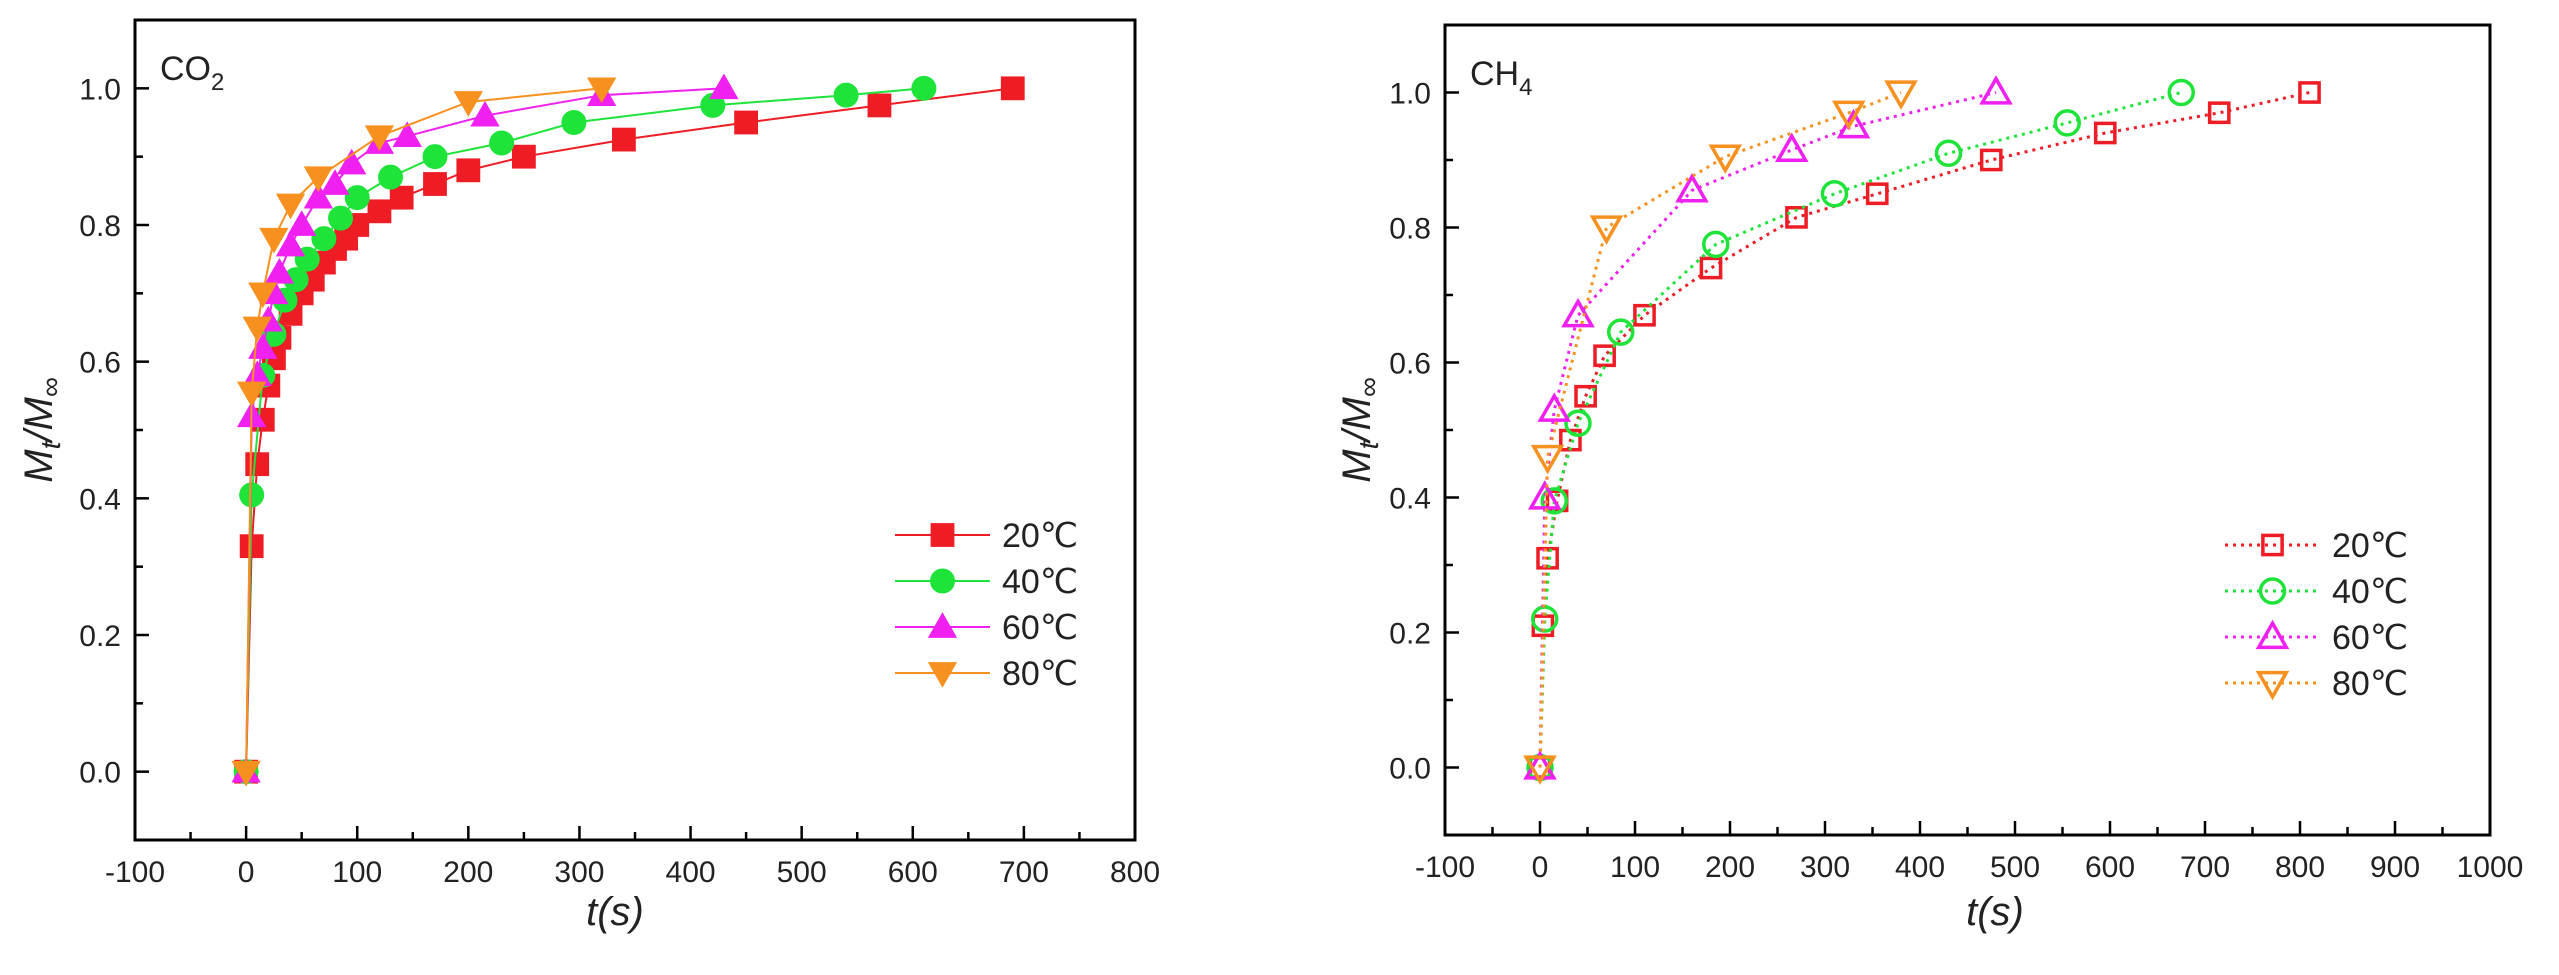 Image resolution: width=2559 pixels, height=975 pixels. I want to click on x-tick-label: 500, so click(802, 872).